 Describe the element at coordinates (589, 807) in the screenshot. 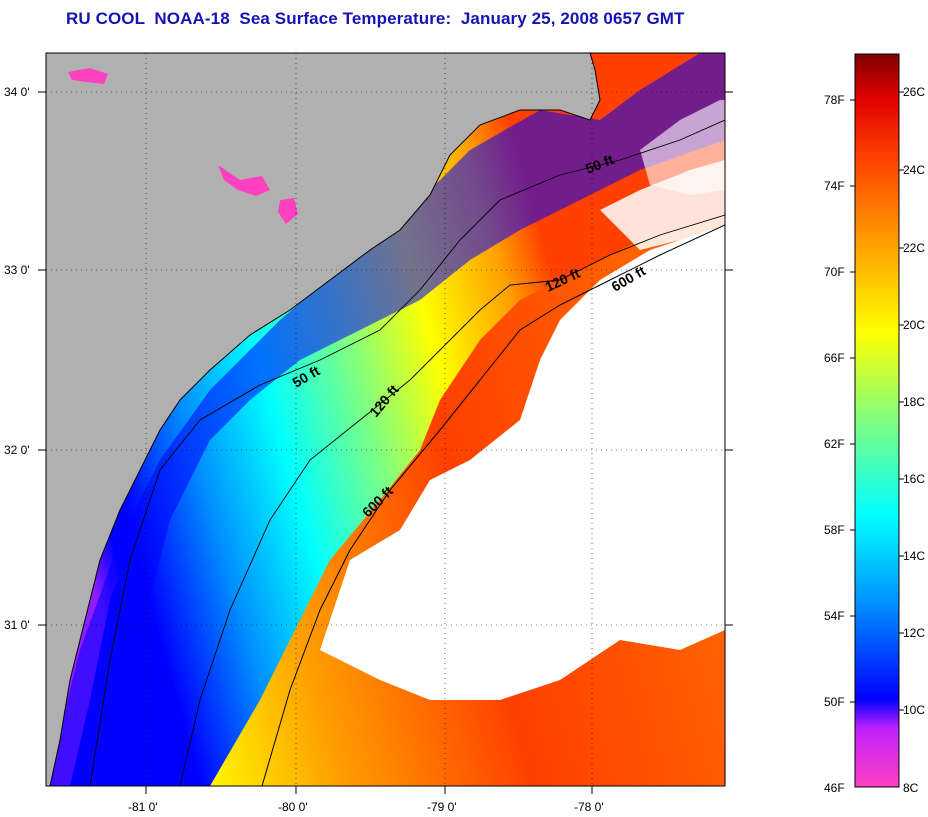

I see `lon-label: -78 0'` at that location.